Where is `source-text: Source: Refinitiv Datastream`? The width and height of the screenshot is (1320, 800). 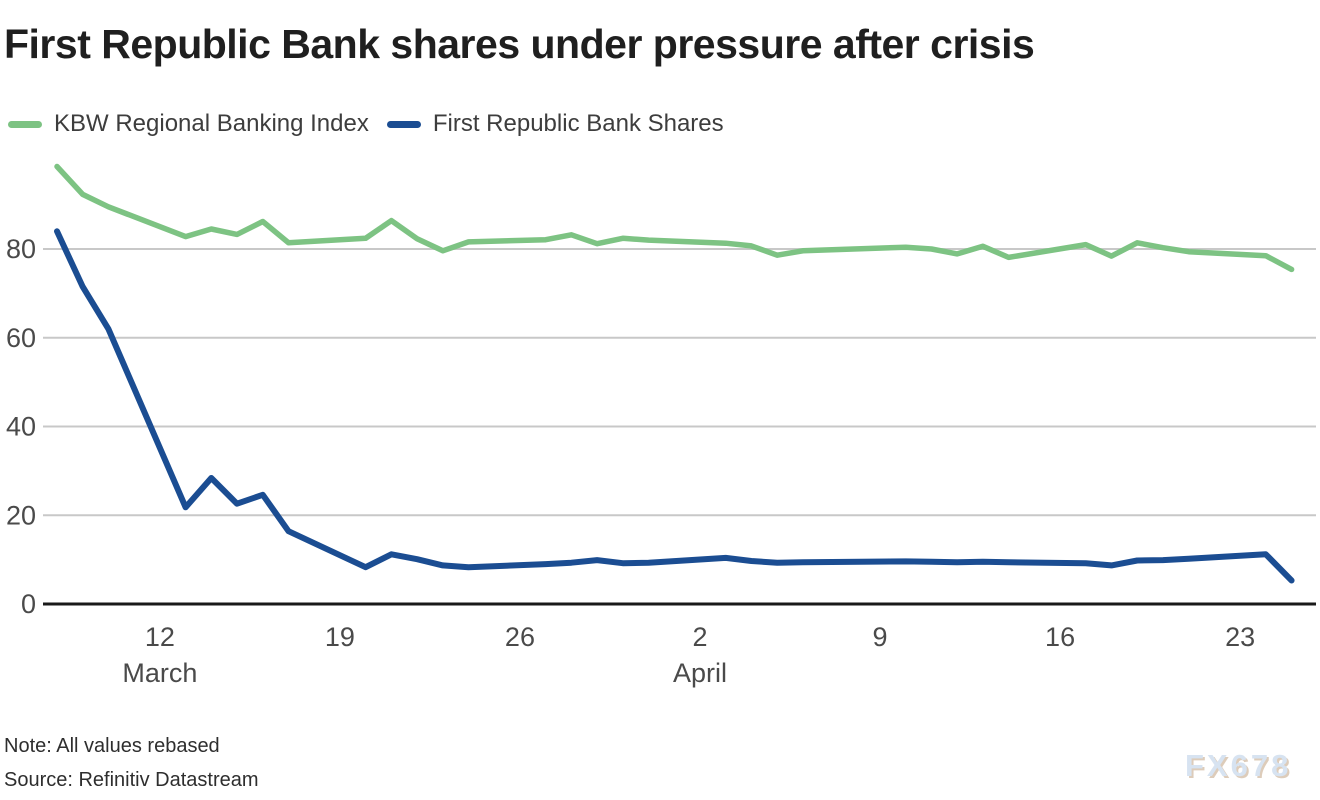
source-text: Source: Refinitiv Datastream is located at coordinates (131, 780).